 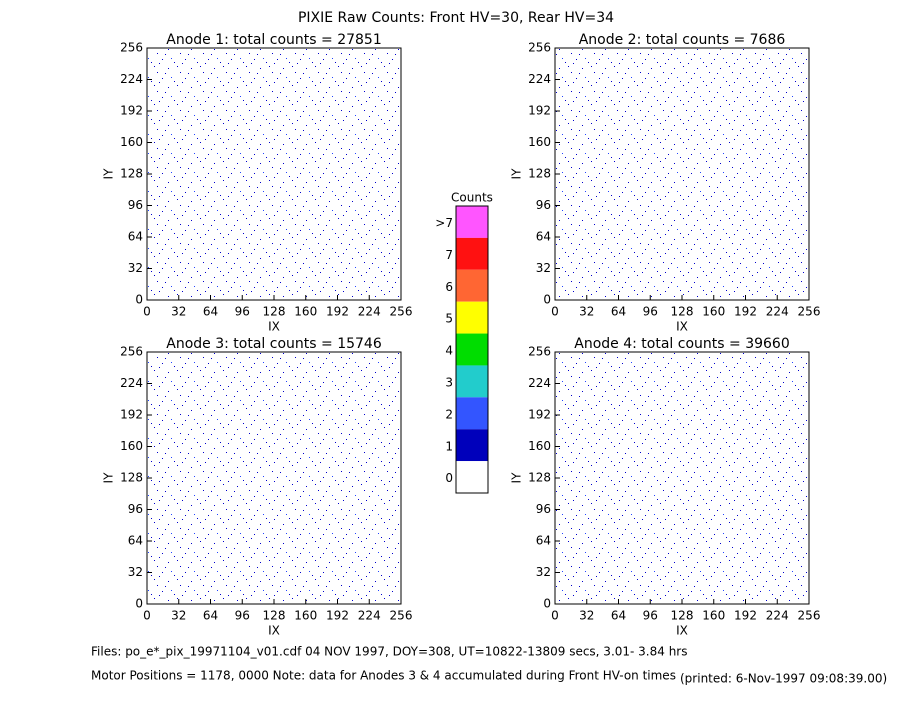 What do you see at coordinates (449, 446) in the screenshot?
I see `colorbar-label: 1` at bounding box center [449, 446].